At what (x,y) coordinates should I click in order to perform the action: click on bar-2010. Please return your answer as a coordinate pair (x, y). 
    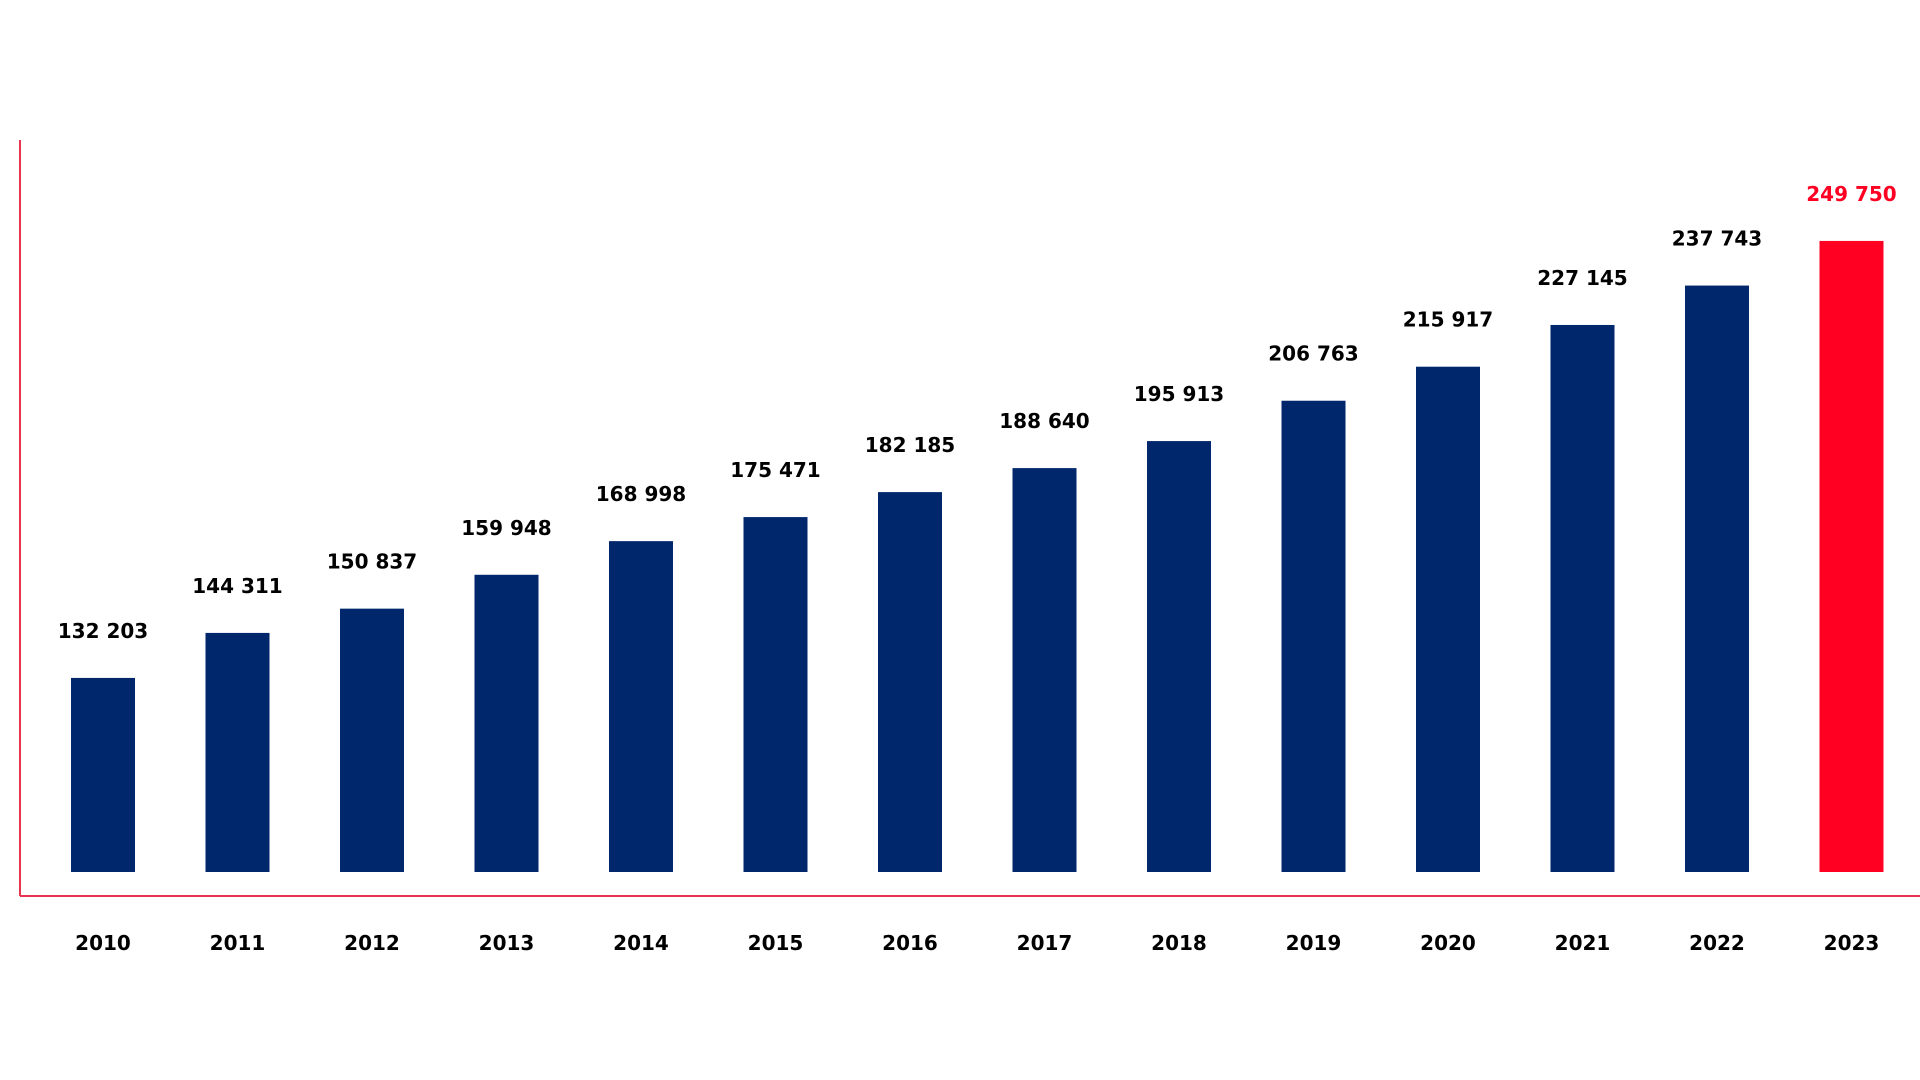
    Looking at the image, I should click on (103, 774).